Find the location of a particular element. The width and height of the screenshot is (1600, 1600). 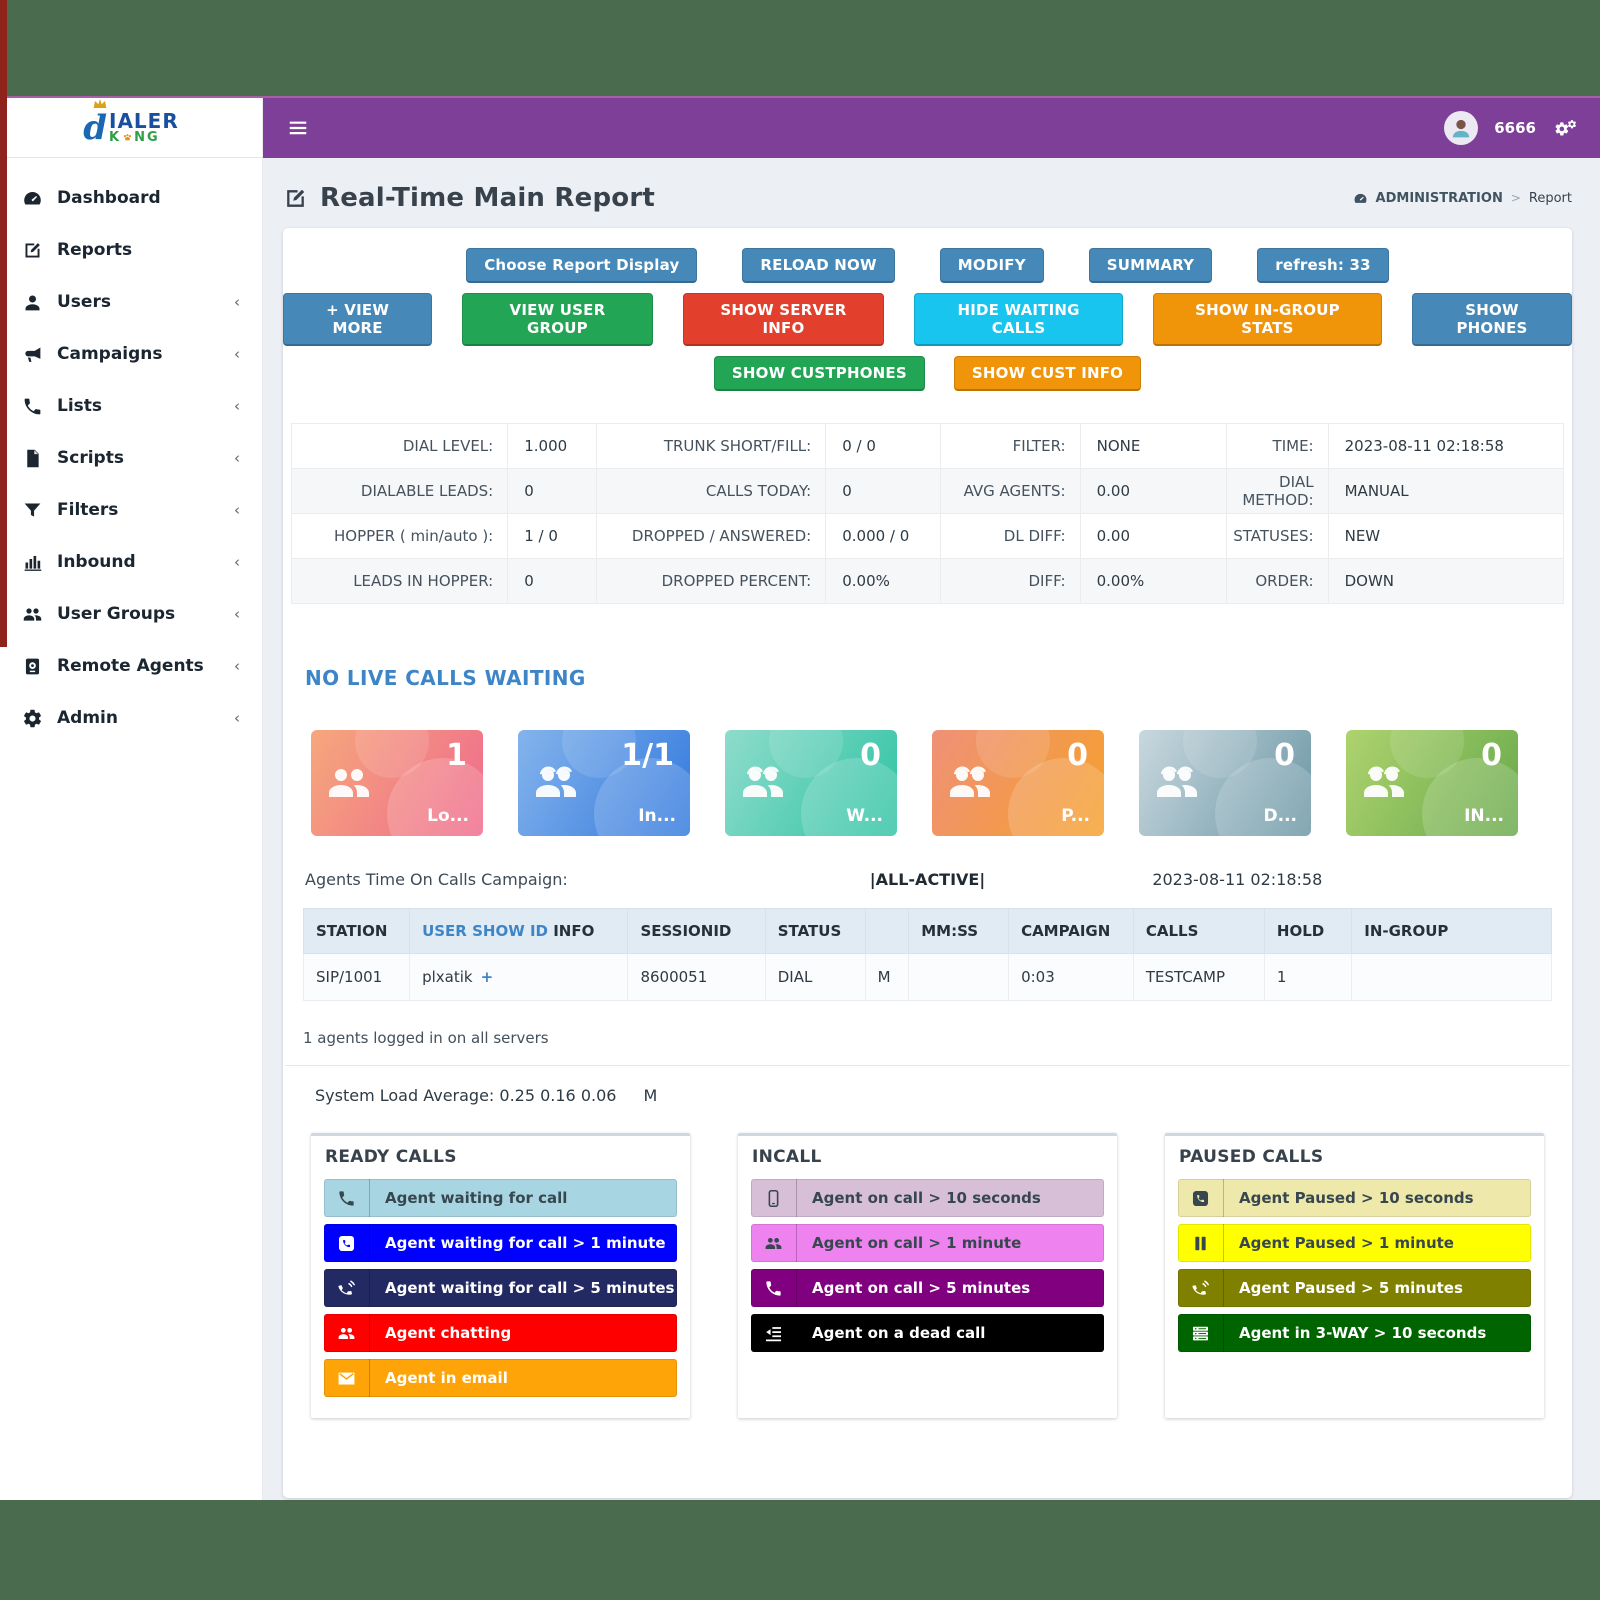

col-mmss-link: MM:SS is located at coordinates (959, 931).